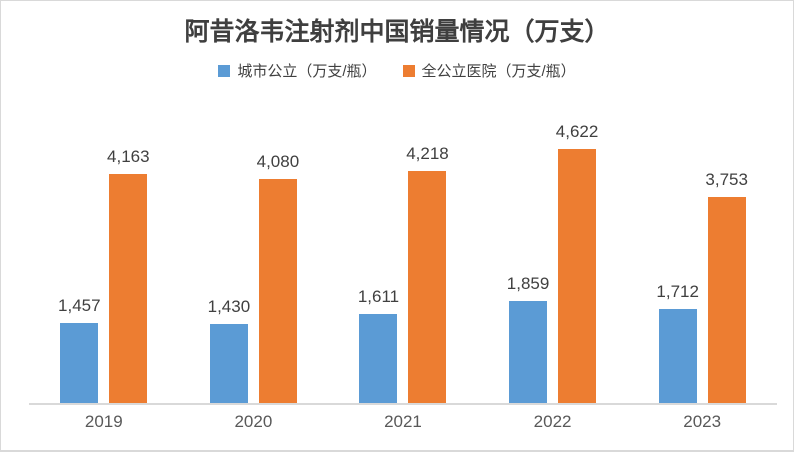  What do you see at coordinates (528, 338) in the screenshot?
I see `bar-2022-series-0: 1,859` at bounding box center [528, 338].